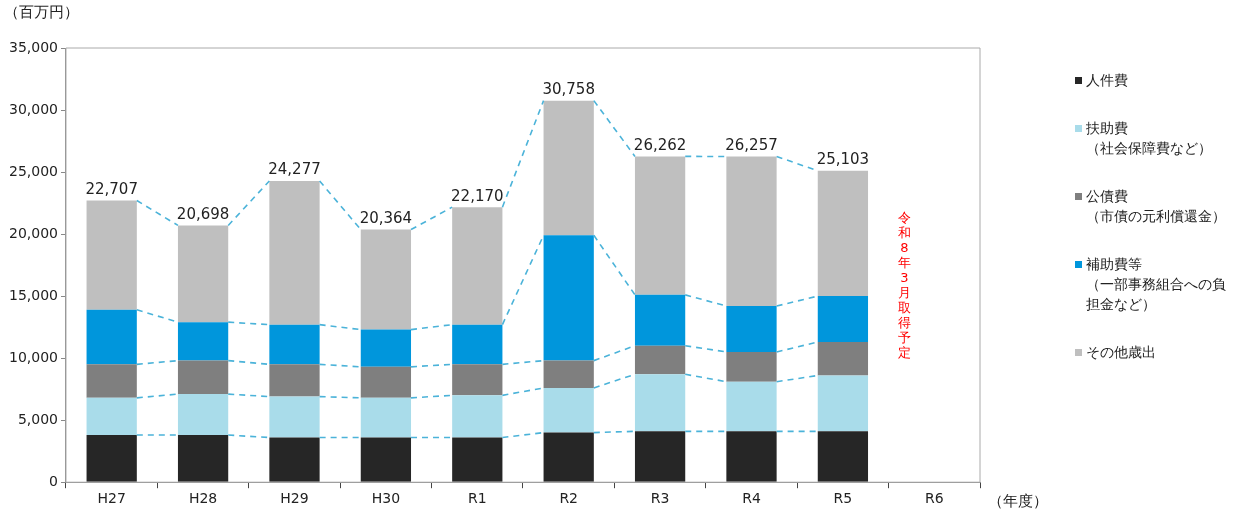 This screenshot has height=515, width=1243. I want to click on text: 令和8年3月取得予定, so click(904, 285).